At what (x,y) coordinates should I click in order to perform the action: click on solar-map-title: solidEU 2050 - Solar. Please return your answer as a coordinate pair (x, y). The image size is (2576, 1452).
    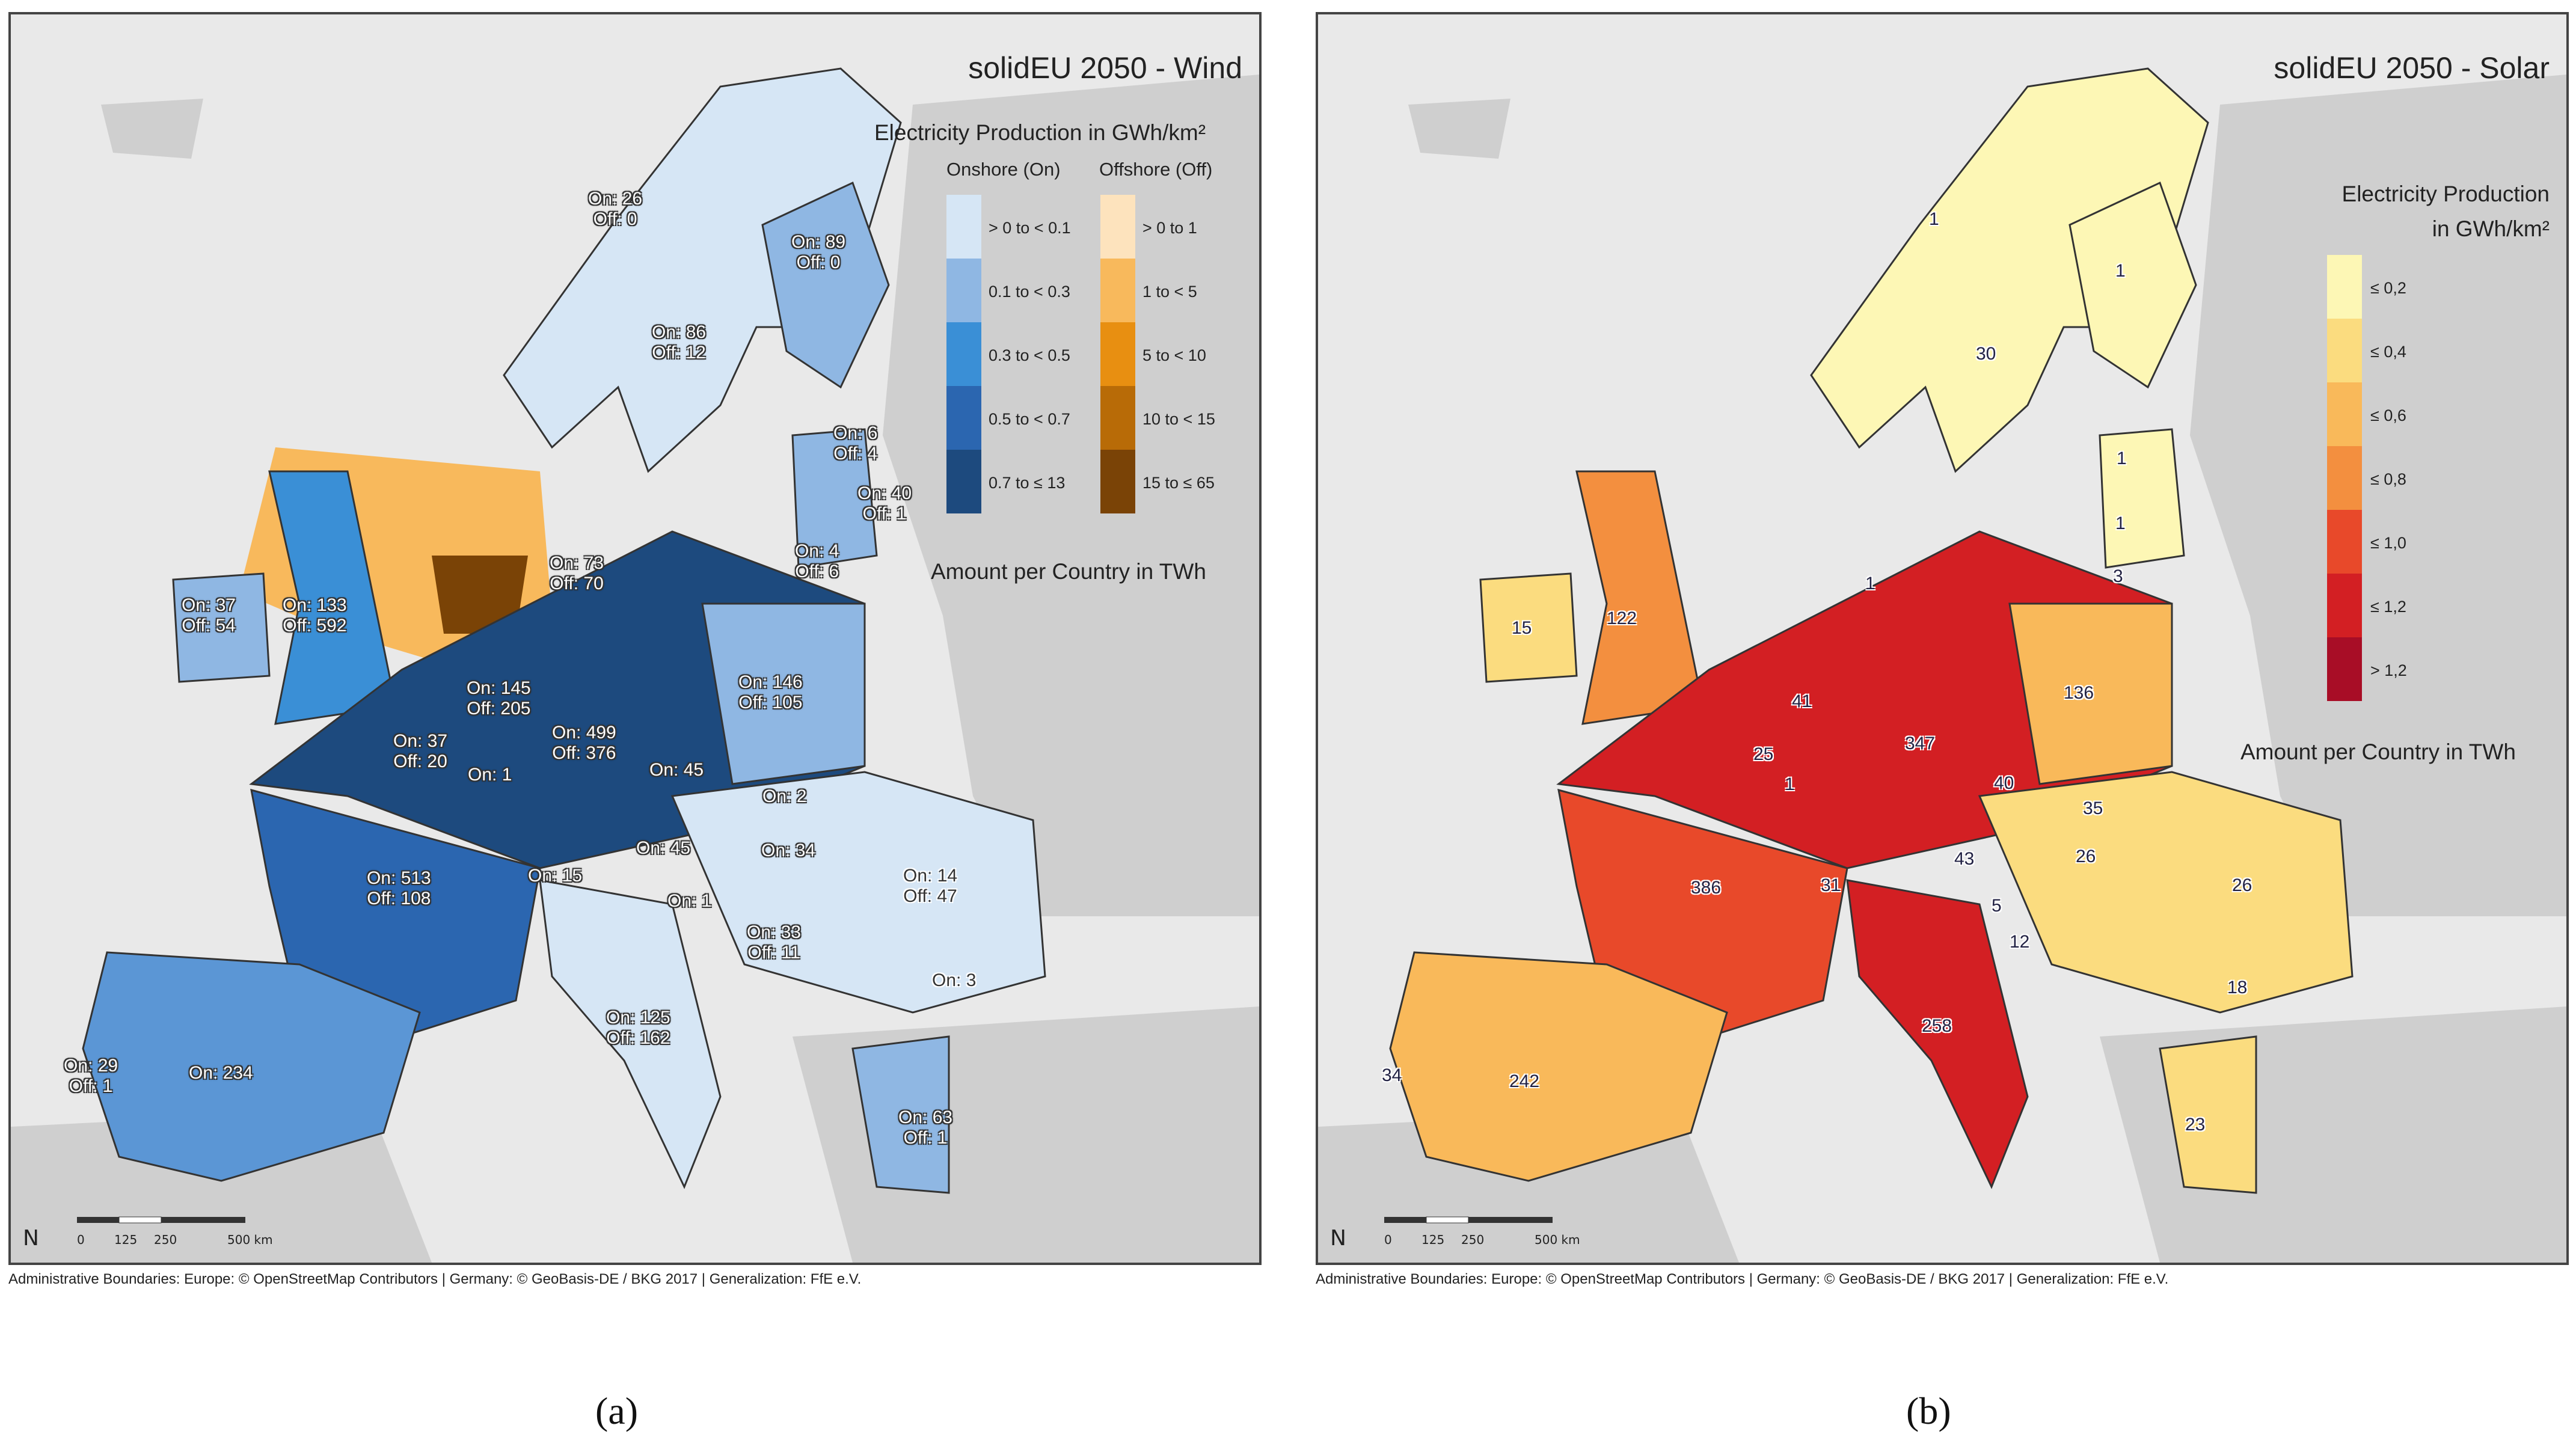
    Looking at the image, I should click on (2412, 68).